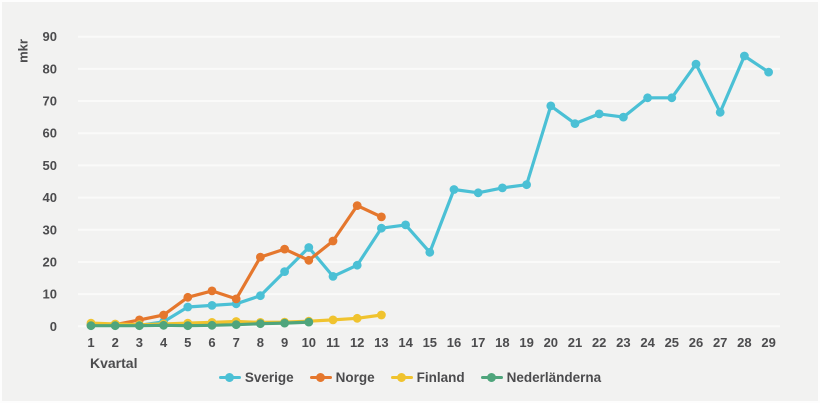 The width and height of the screenshot is (820, 403). I want to click on legend-item-sverige: Sverige, so click(256, 377).